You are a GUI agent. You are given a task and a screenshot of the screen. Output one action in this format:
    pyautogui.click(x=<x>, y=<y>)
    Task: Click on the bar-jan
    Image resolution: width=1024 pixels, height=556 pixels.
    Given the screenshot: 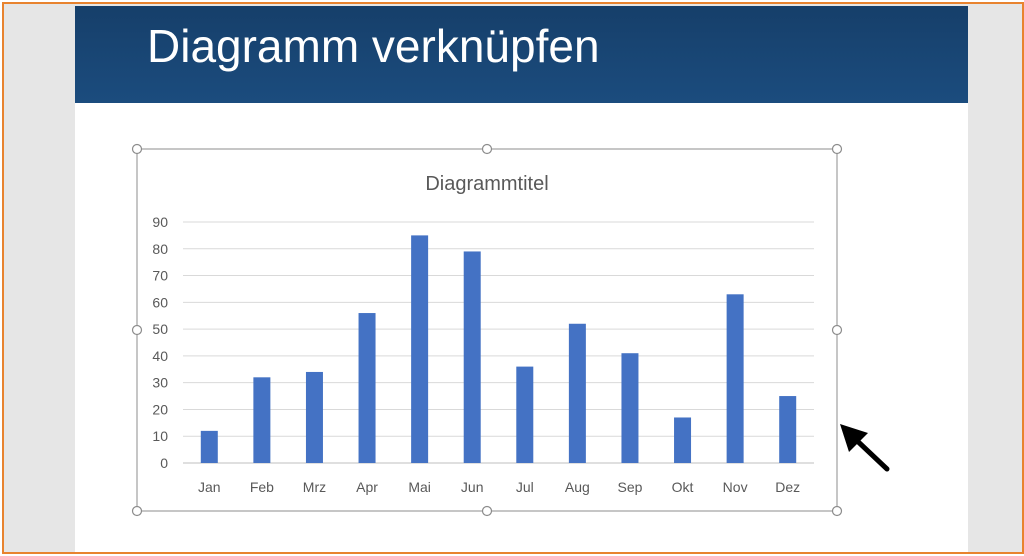 What is the action you would take?
    pyautogui.click(x=209, y=446)
    